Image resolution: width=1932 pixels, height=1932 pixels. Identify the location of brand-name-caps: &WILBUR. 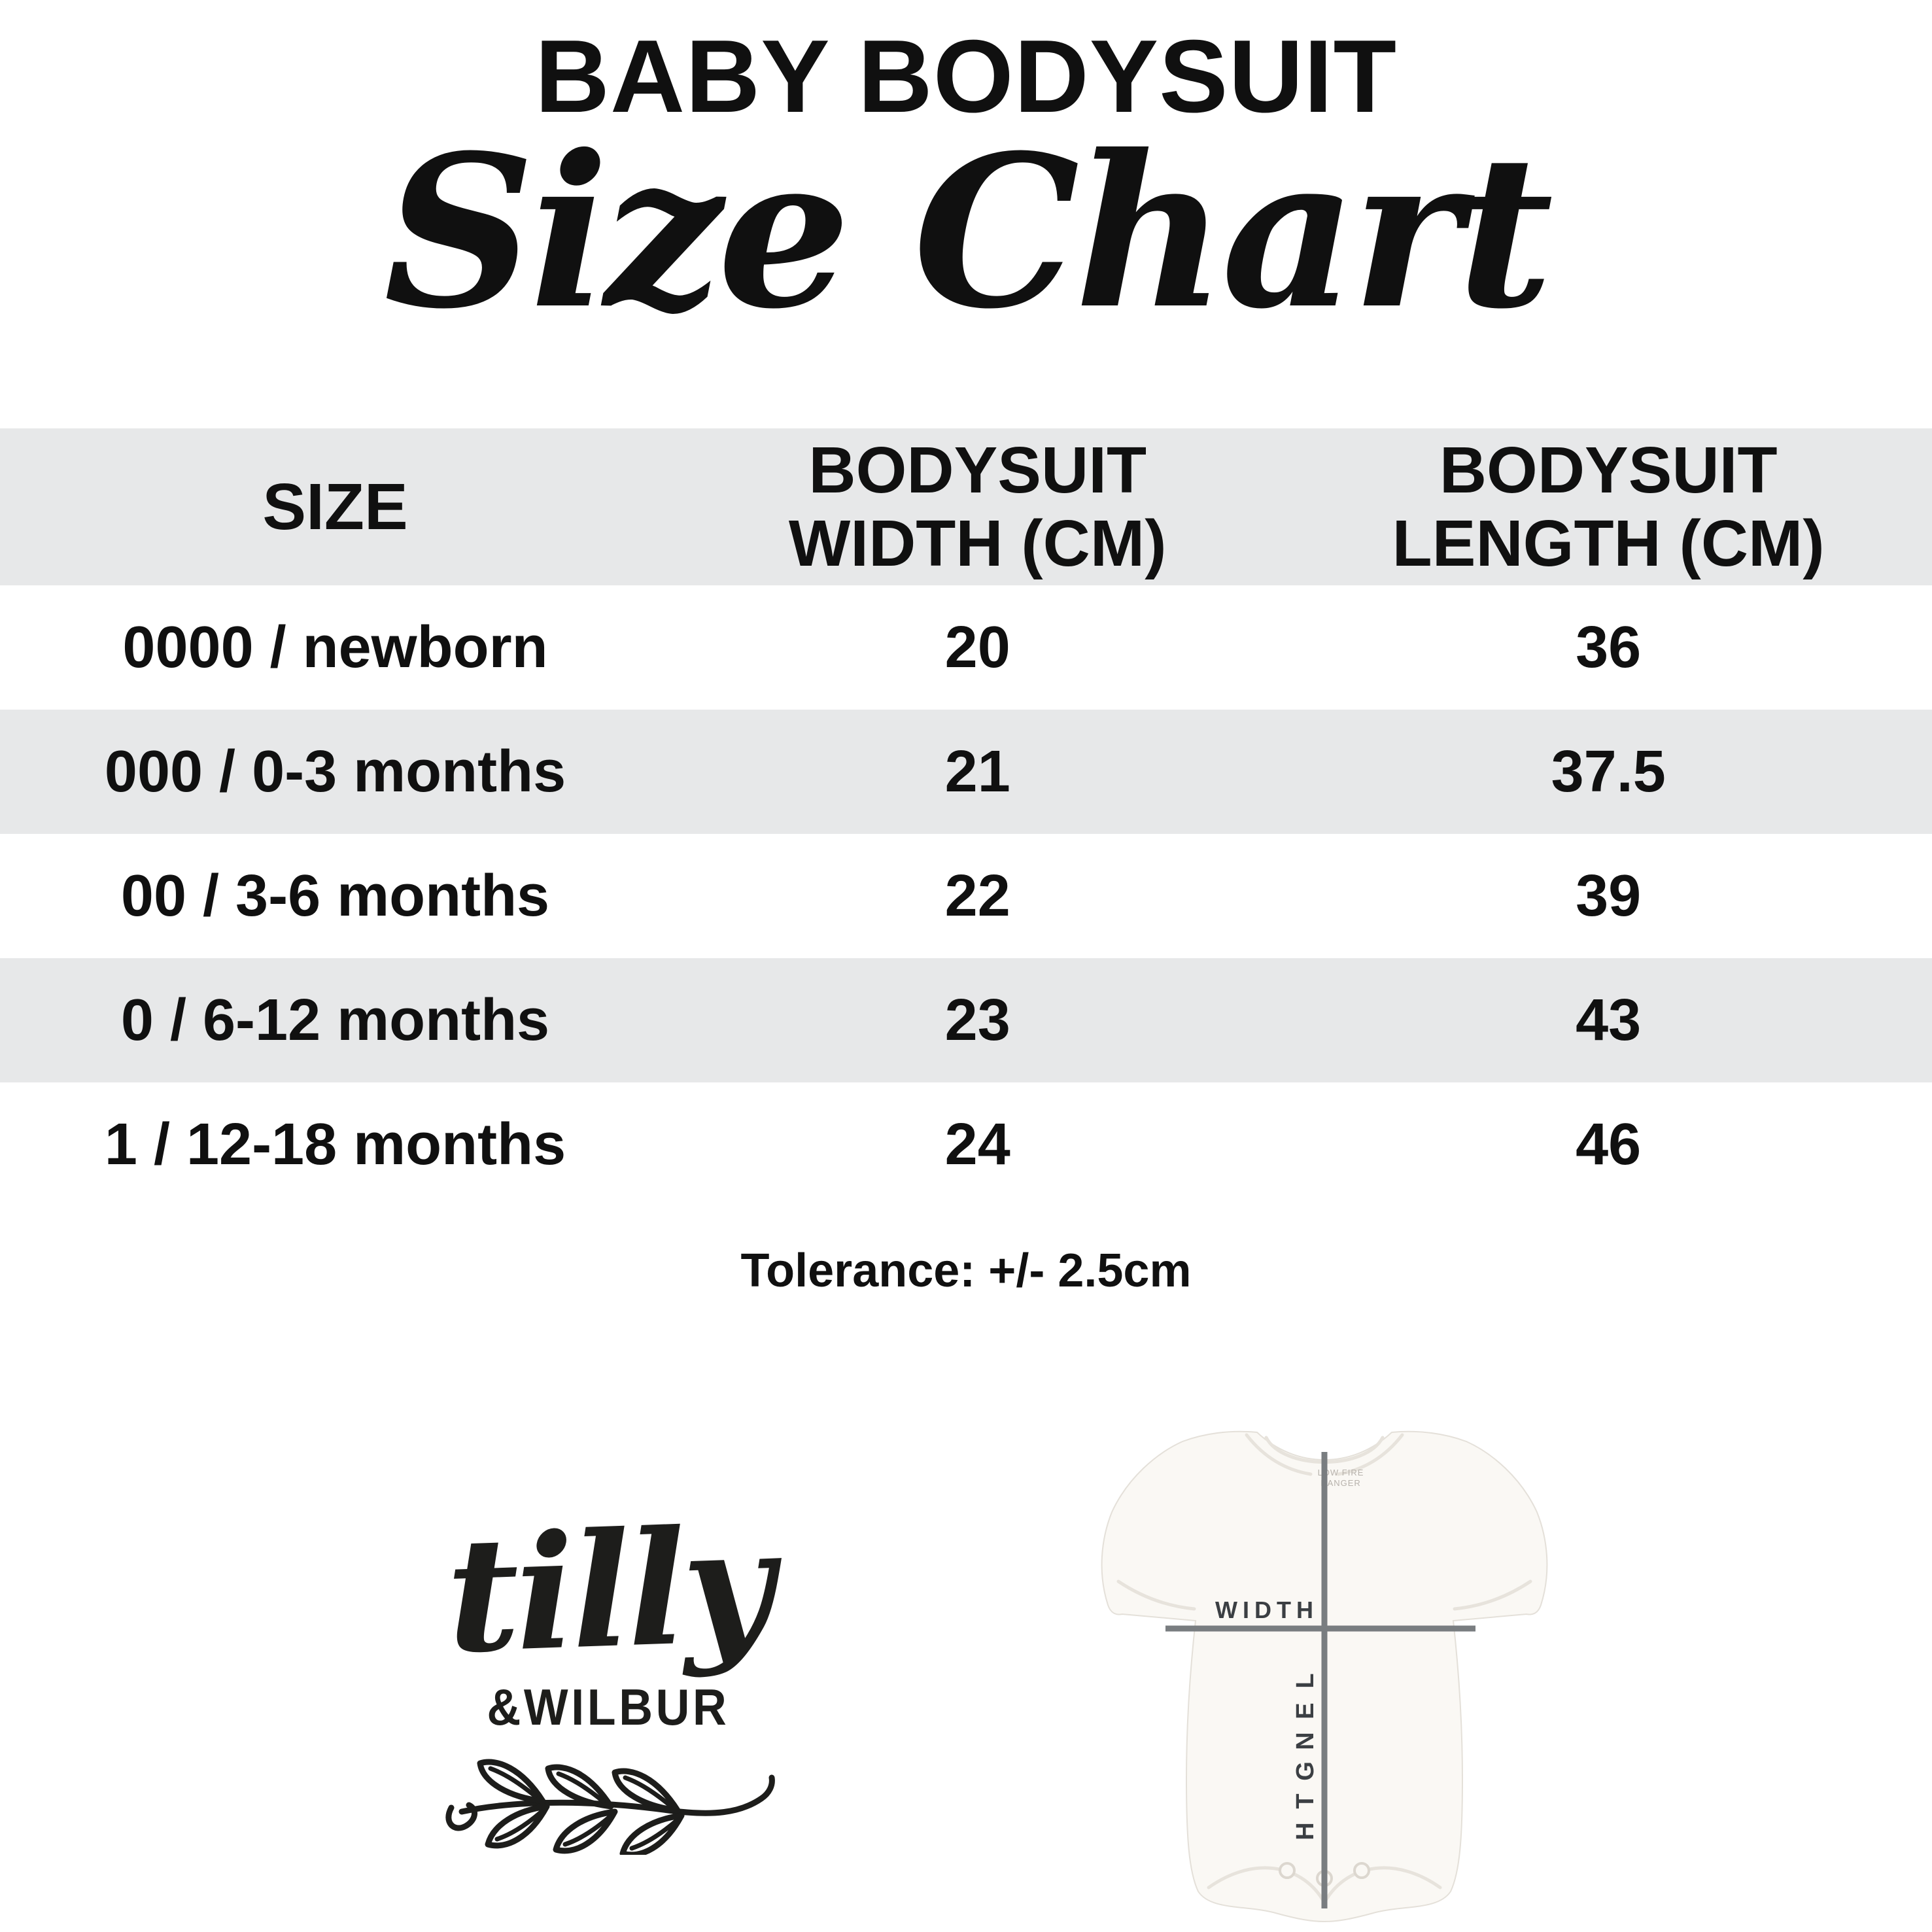
(608, 1707).